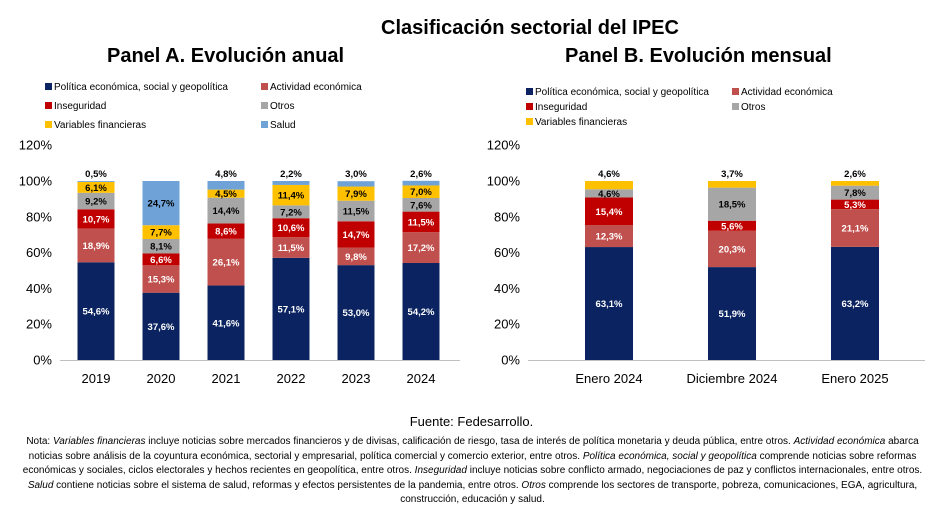  What do you see at coordinates (421, 378) in the screenshot?
I see `panel-a-x-tick-label: 2024` at bounding box center [421, 378].